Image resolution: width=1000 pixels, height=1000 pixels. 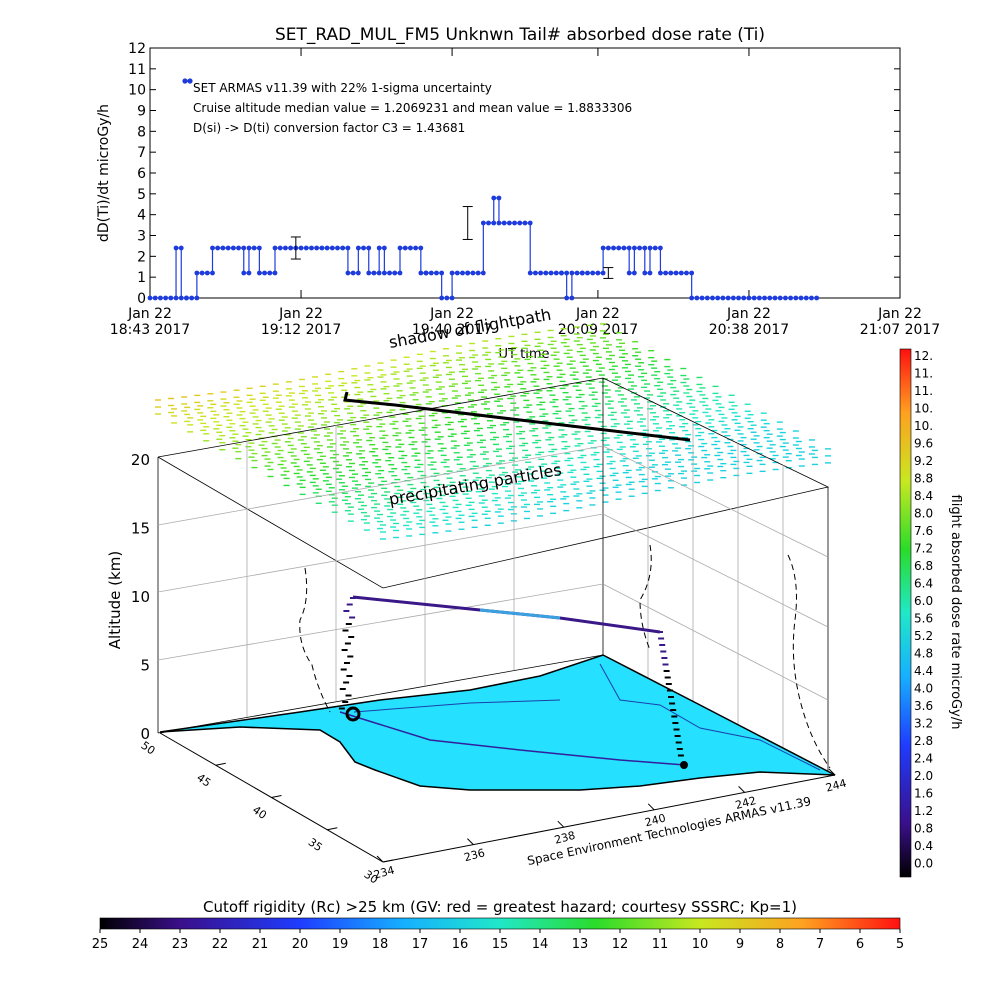 I want to click on latitude-tick-label: 35, so click(x=315, y=845).